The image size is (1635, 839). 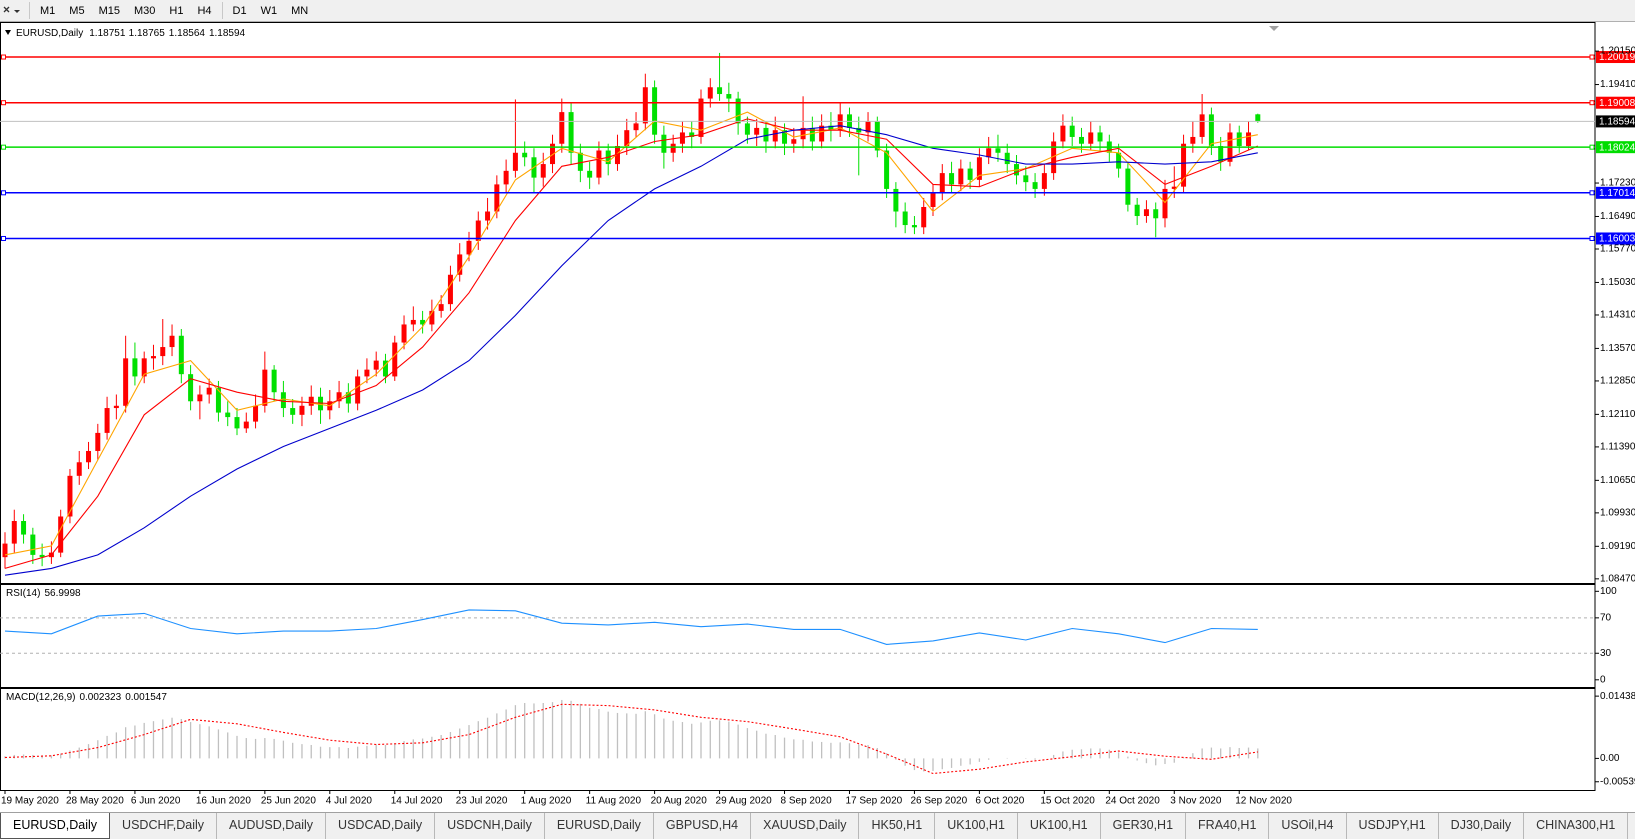 I want to click on chart-tab: USOil,H4, so click(x=1308, y=826).